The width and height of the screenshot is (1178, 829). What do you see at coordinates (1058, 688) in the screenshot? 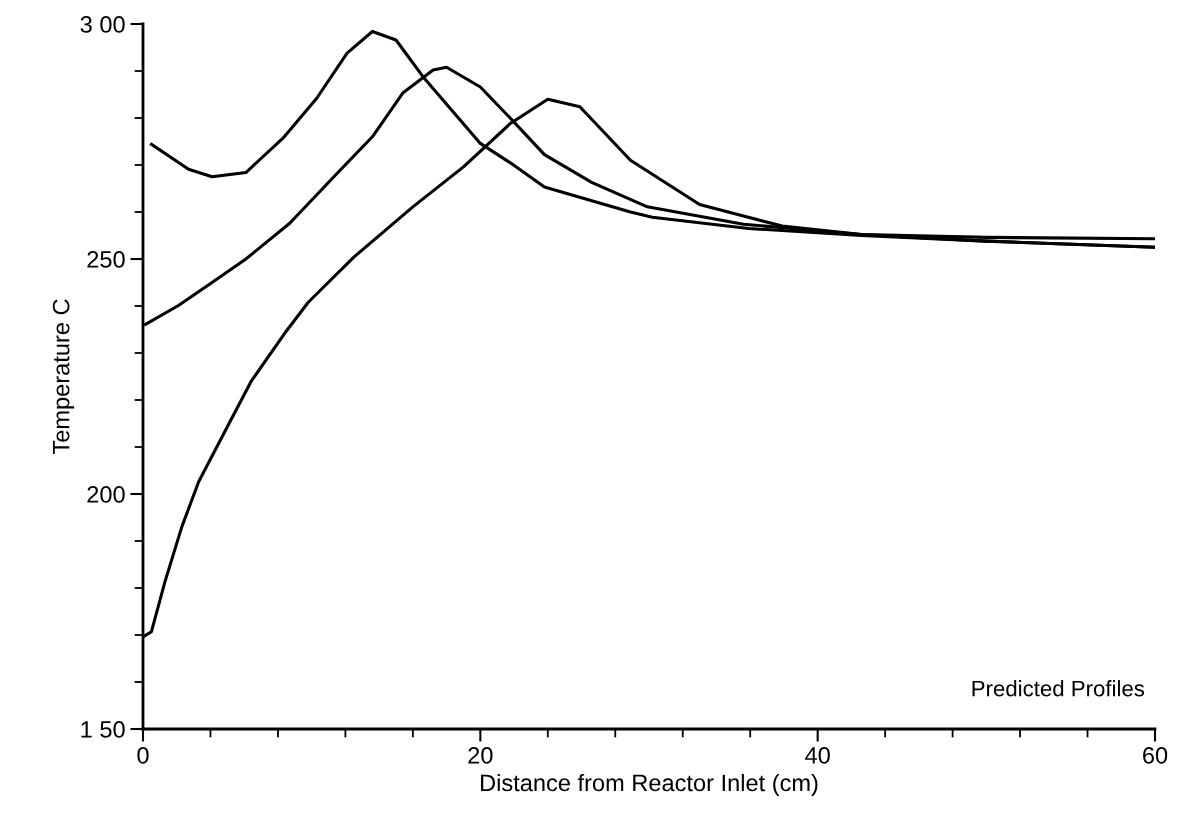
I see `annotation: Predicted Profiles` at bounding box center [1058, 688].